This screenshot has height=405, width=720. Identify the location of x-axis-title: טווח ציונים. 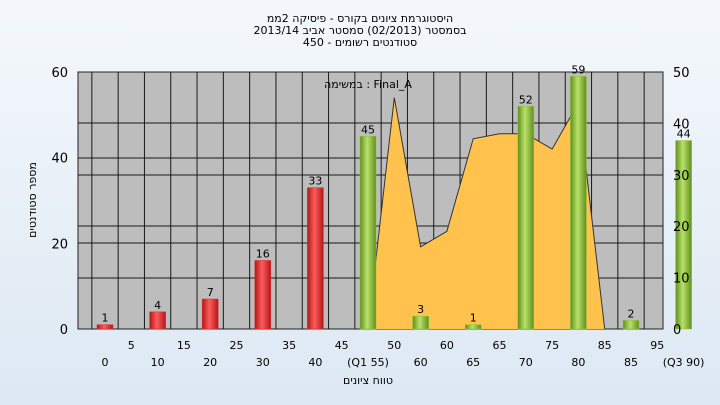
(368, 380).